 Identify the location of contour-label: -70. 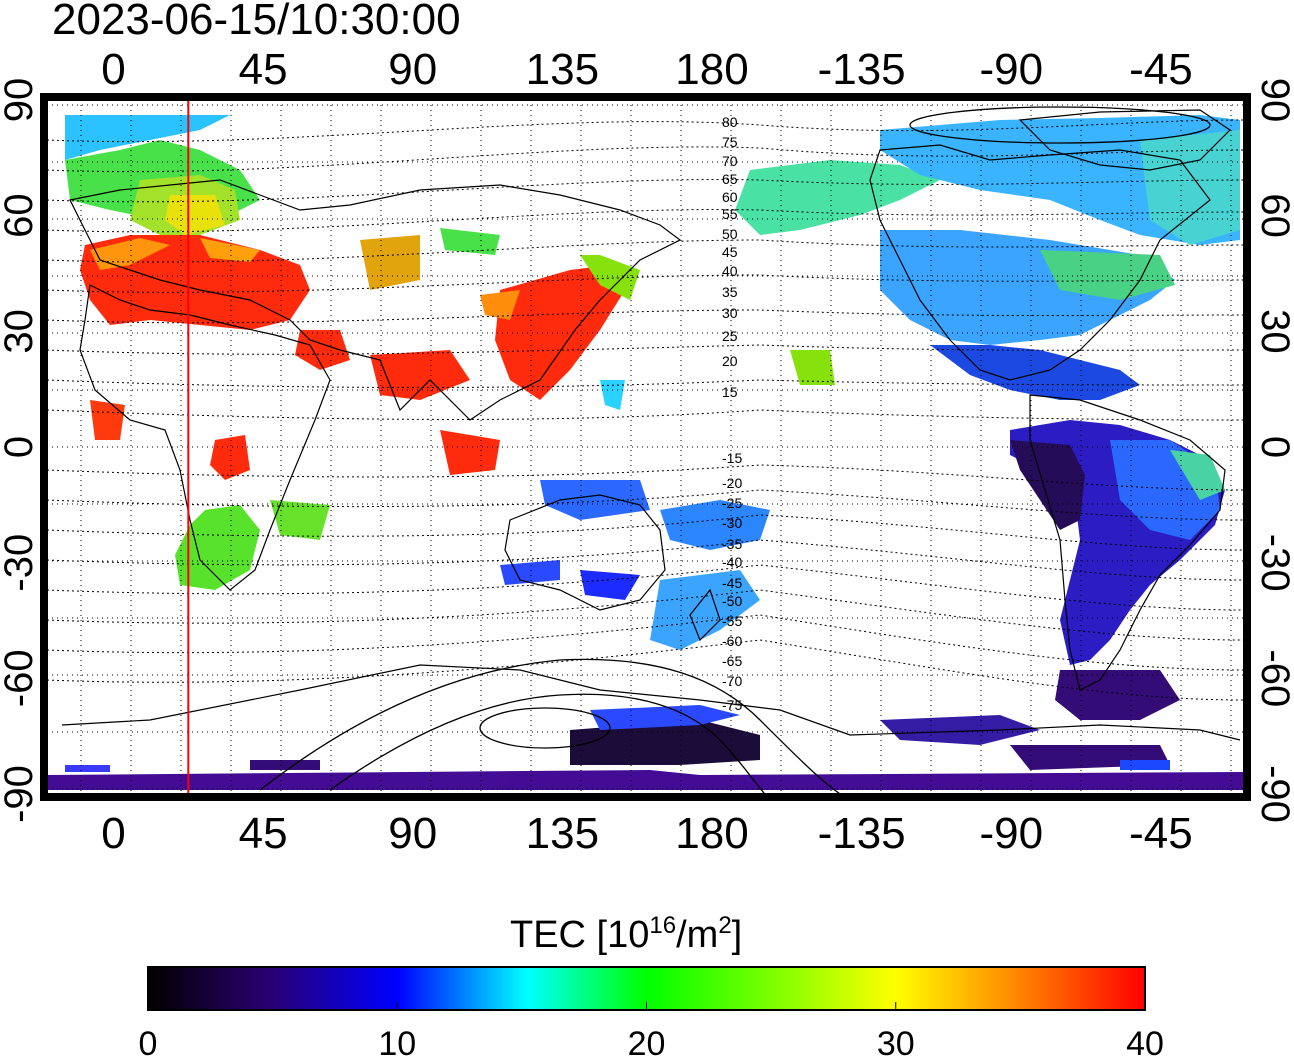
(732, 681).